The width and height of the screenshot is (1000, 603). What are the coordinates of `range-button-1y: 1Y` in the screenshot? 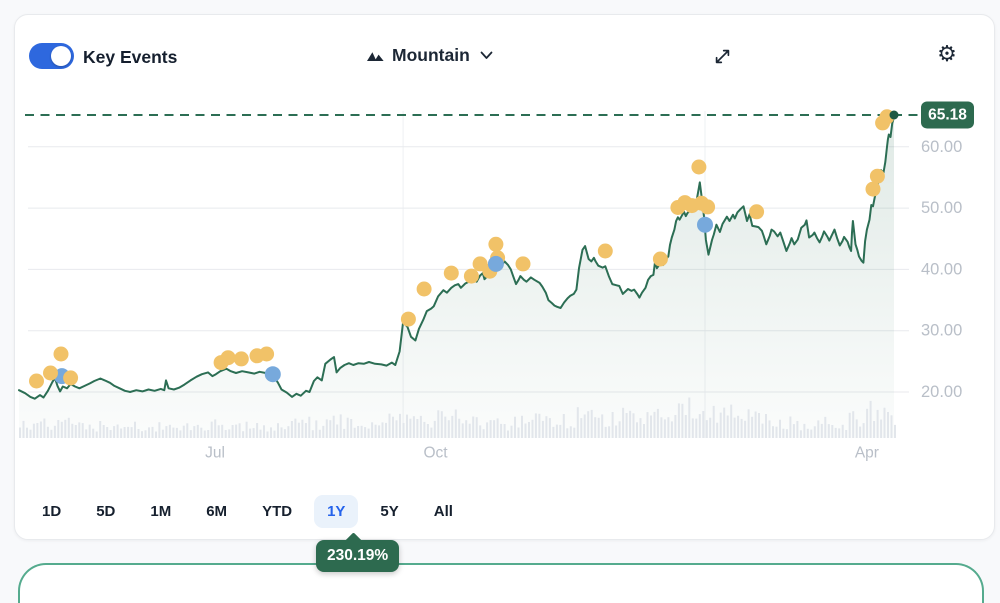 It's located at (336, 511).